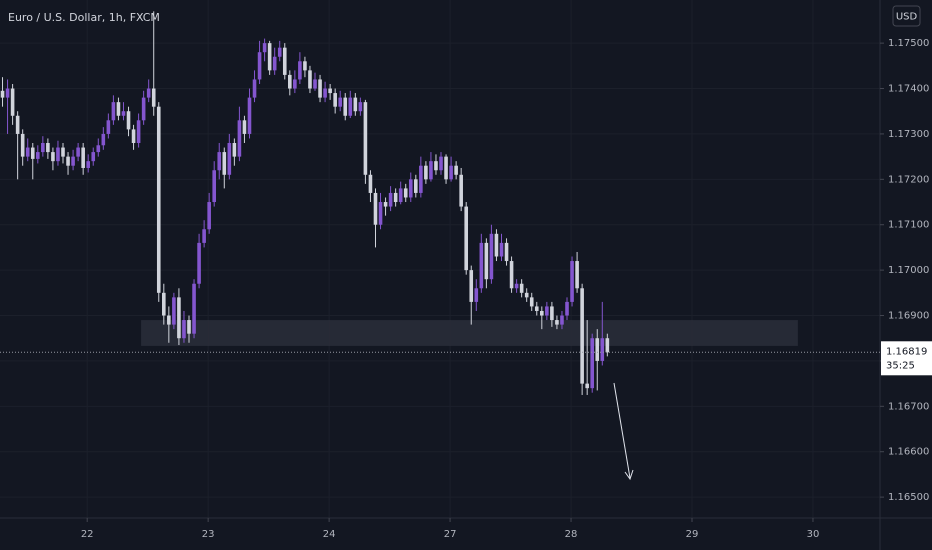  I want to click on y-tick-label: 1.16600, so click(908, 452).